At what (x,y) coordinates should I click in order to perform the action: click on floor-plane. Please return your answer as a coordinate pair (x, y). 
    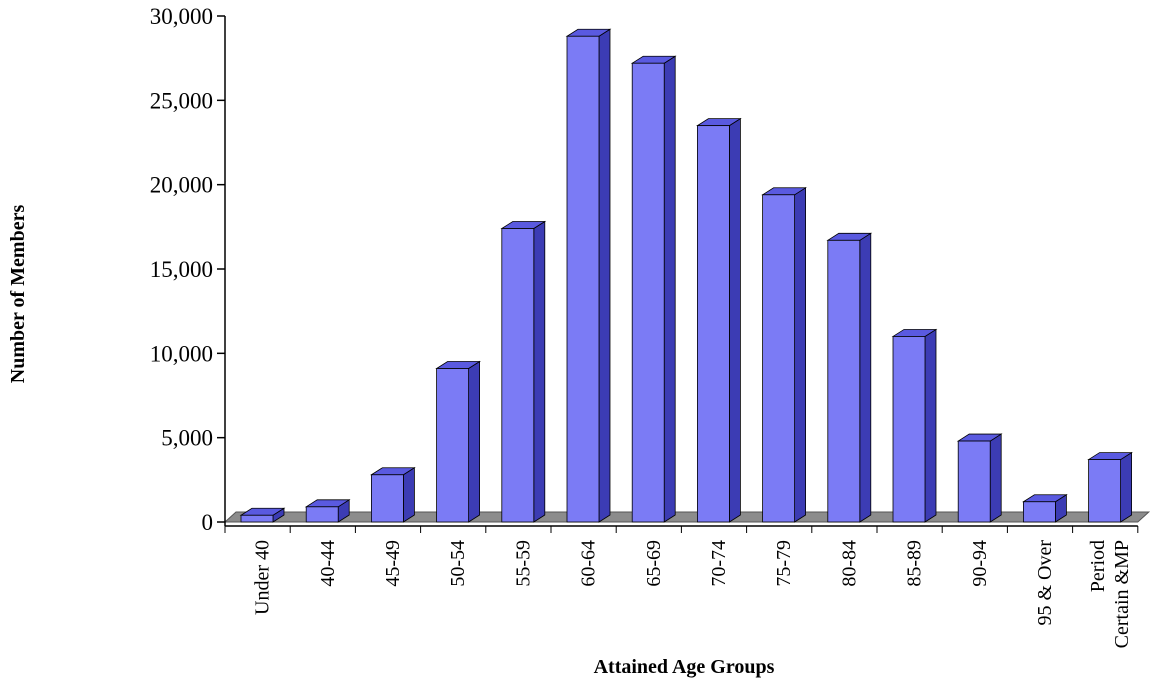
    Looking at the image, I should click on (687, 517).